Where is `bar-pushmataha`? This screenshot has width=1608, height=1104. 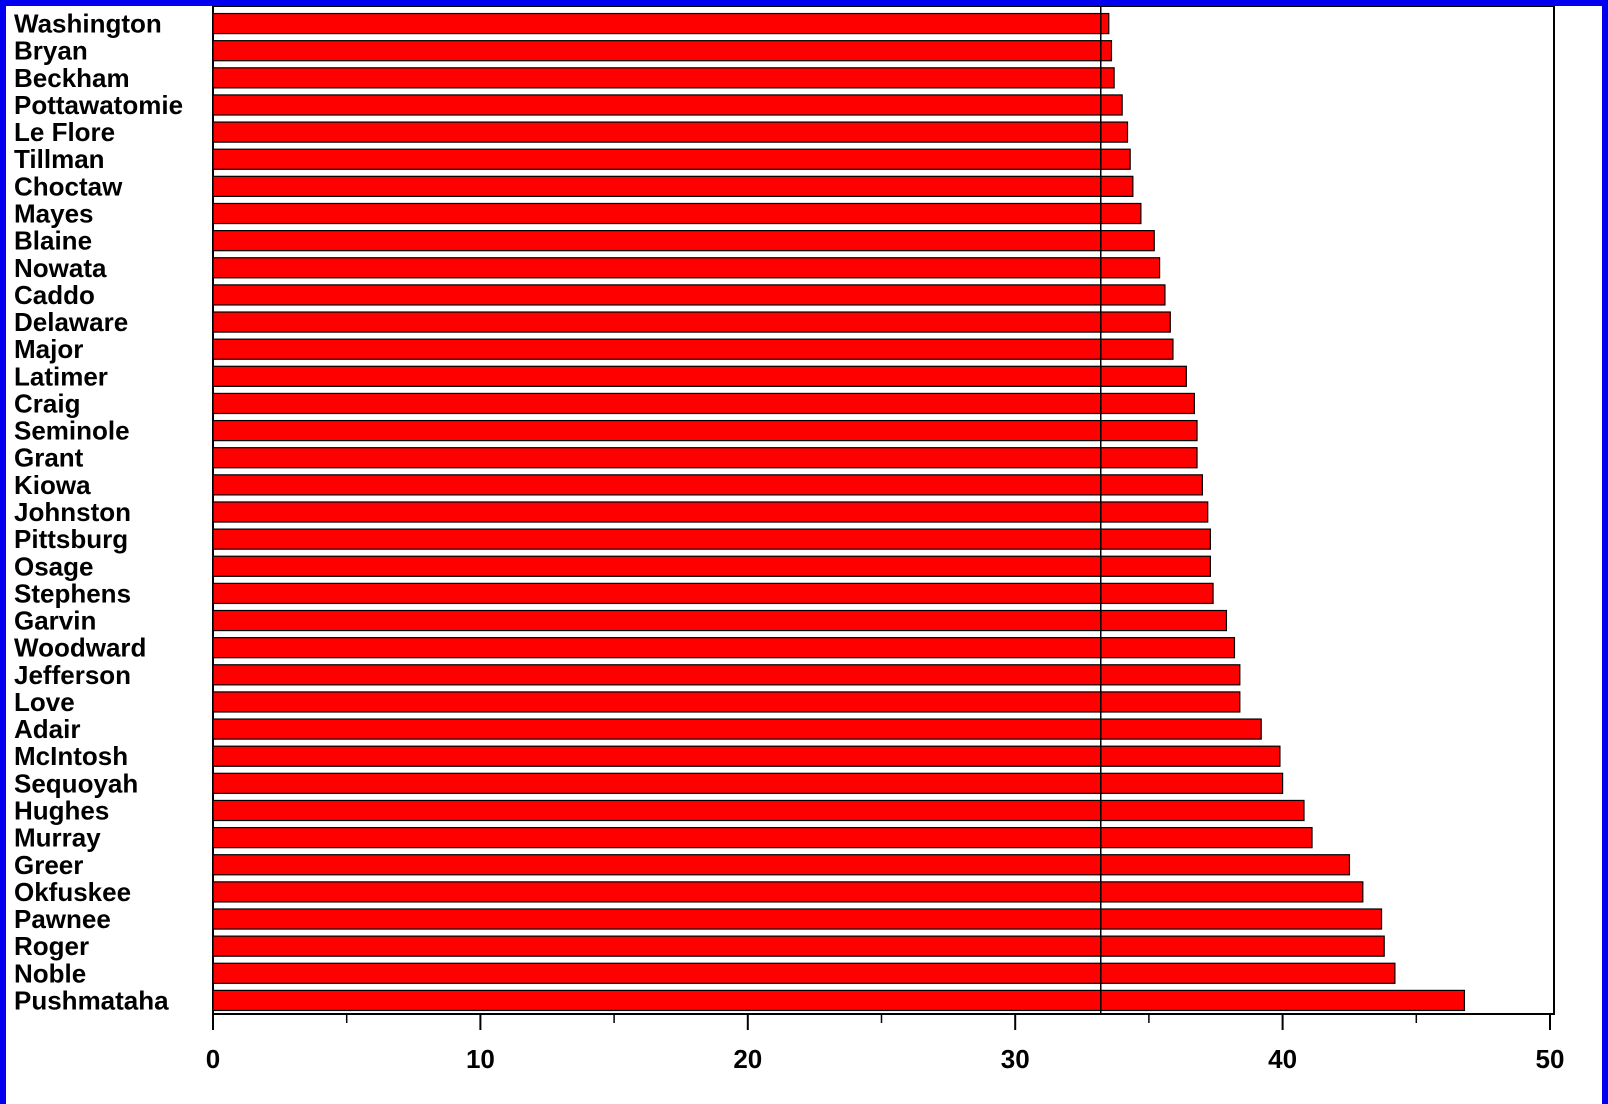 bar-pushmataha is located at coordinates (839, 1000).